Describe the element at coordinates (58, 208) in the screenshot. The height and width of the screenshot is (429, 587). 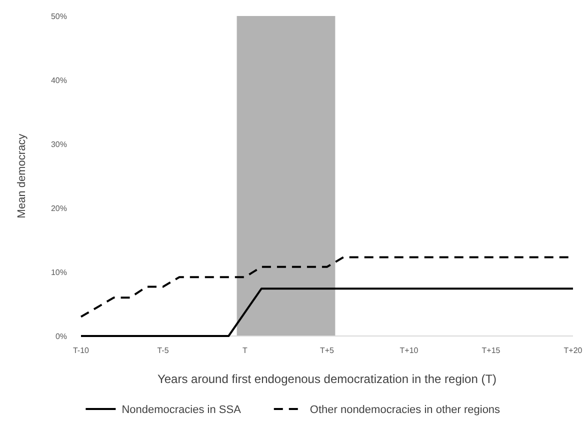
I see `y-tick-label: 20%` at that location.